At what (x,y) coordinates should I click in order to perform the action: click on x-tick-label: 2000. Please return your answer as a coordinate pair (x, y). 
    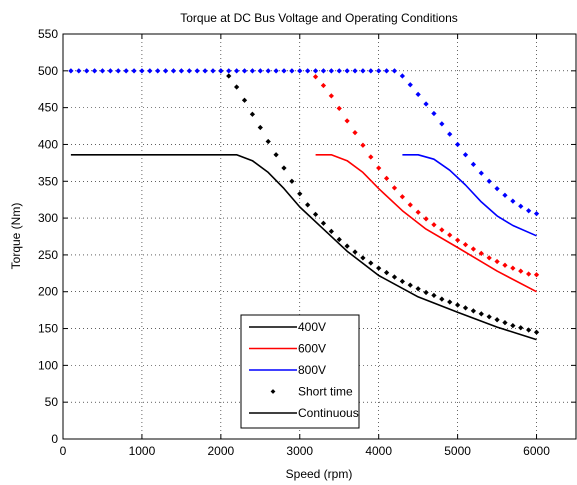
    Looking at the image, I should click on (220, 451).